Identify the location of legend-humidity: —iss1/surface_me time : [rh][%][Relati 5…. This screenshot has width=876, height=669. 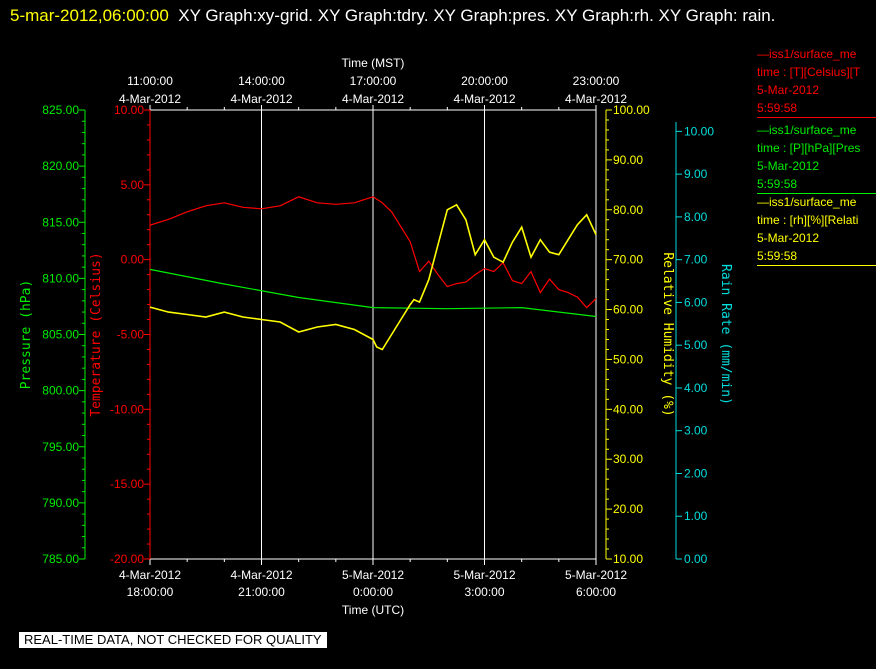
(816, 229).